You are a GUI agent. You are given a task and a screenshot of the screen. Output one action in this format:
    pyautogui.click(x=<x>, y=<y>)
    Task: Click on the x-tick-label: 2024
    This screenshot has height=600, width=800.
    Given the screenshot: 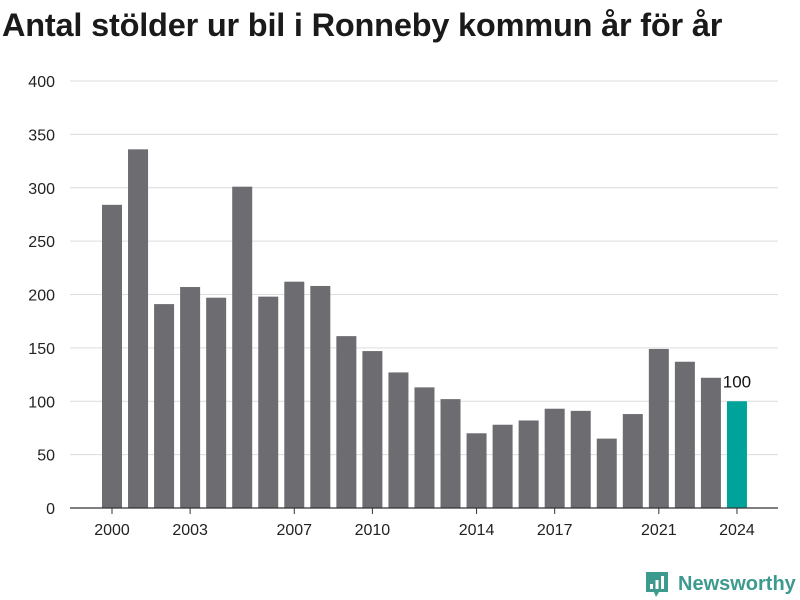 What is the action you would take?
    pyautogui.click(x=737, y=530)
    